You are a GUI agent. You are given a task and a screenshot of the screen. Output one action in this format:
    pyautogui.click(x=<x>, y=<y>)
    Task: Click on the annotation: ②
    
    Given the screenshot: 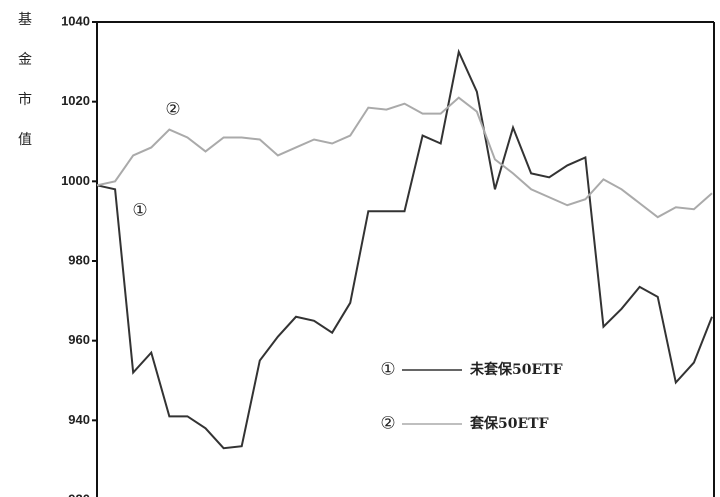 What is the action you would take?
    pyautogui.click(x=172, y=110)
    